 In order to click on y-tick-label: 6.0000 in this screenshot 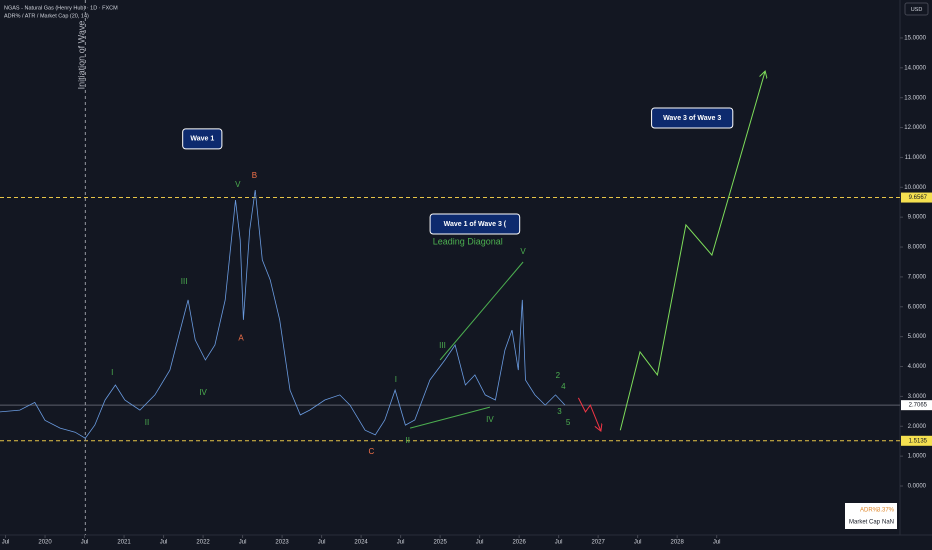, I will do `click(917, 307)`.